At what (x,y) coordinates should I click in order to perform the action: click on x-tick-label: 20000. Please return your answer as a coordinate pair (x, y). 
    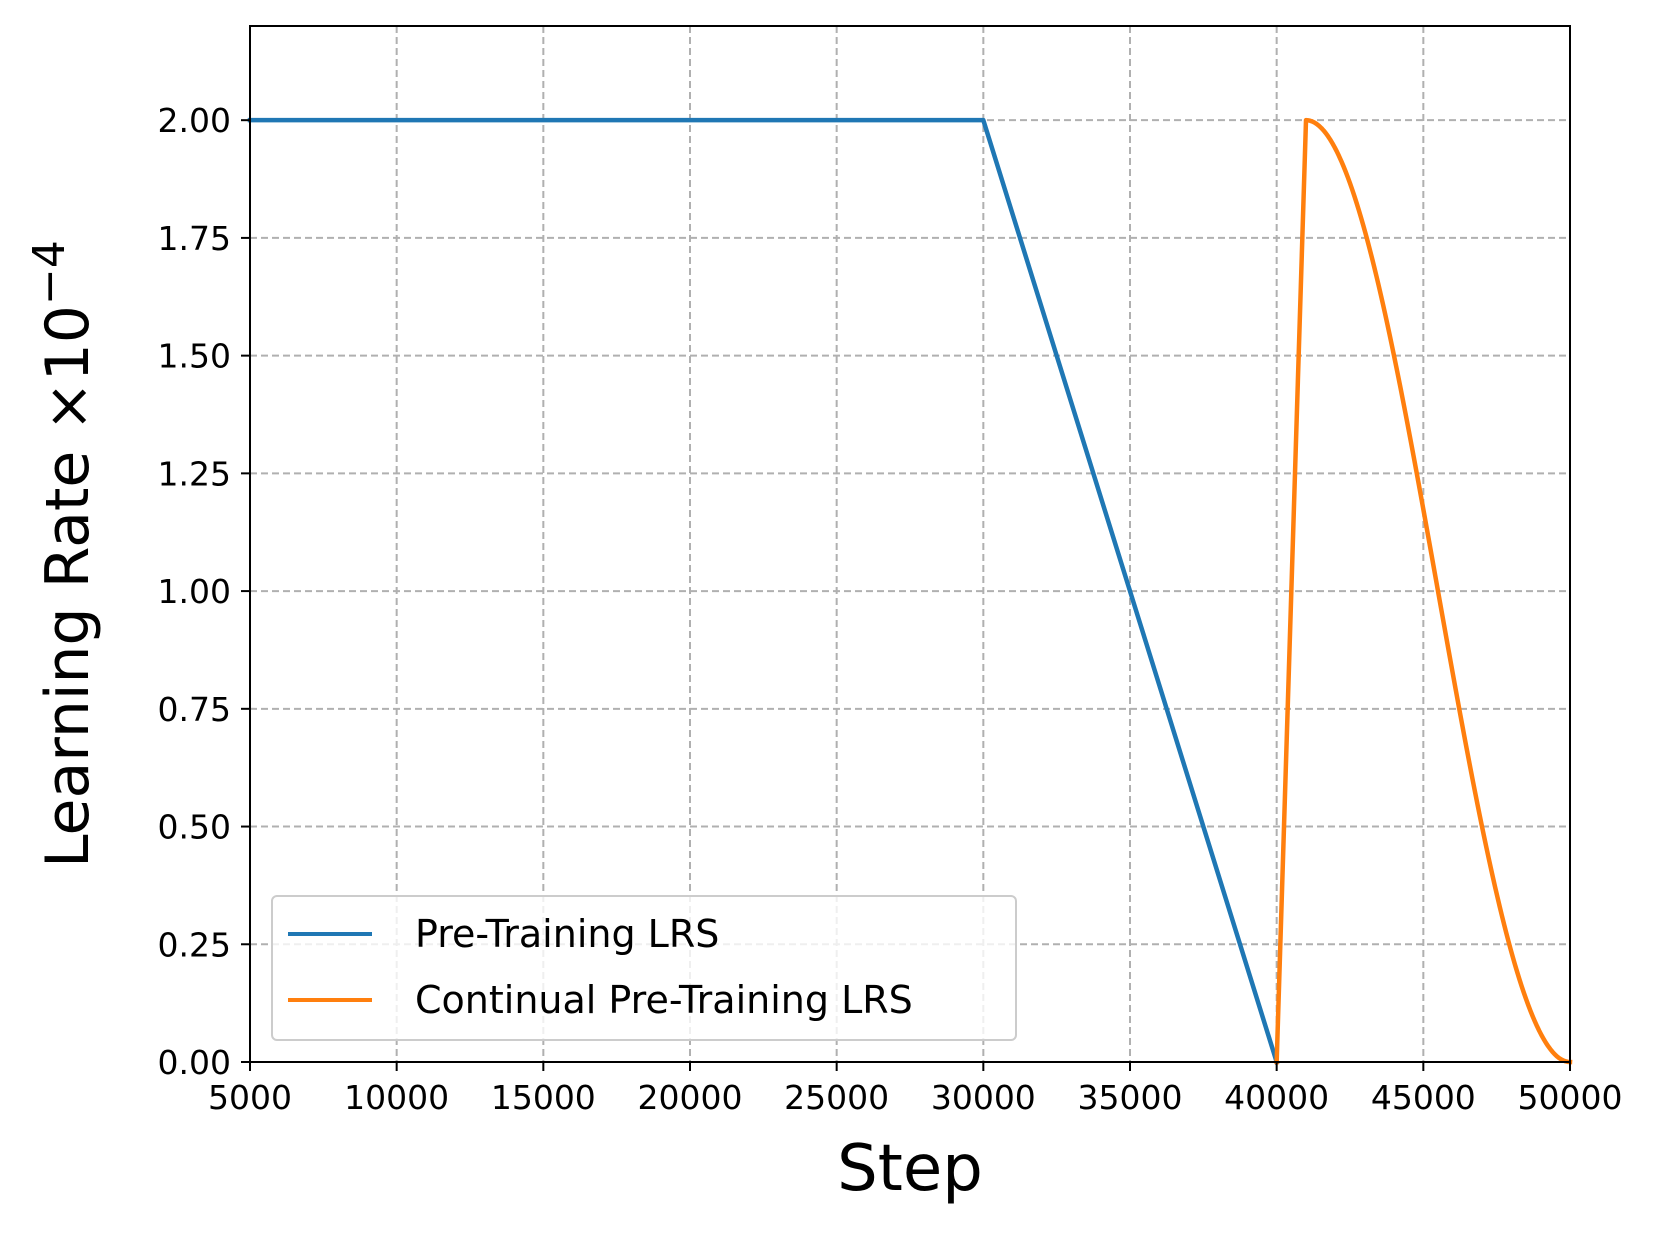
    Looking at the image, I should click on (690, 1097).